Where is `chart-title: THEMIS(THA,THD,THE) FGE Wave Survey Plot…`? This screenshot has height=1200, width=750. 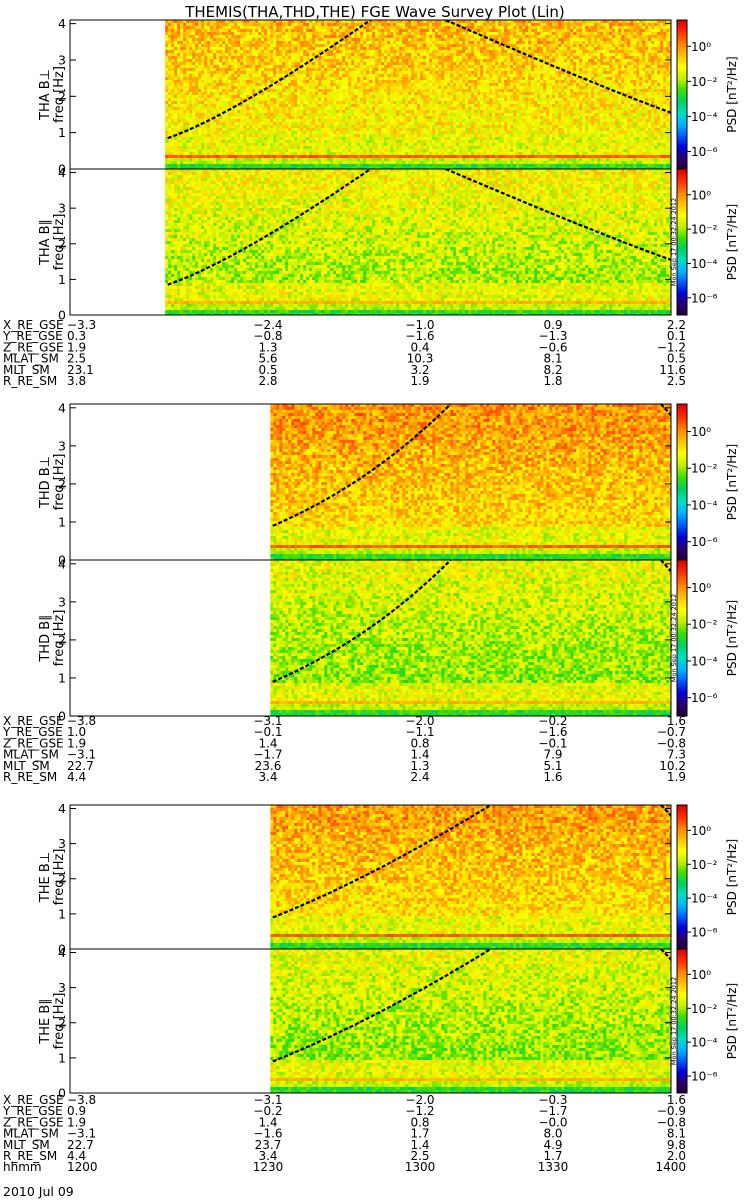 chart-title: THEMIS(THA,THD,THE) FGE Wave Survey Plot… is located at coordinates (374, 12).